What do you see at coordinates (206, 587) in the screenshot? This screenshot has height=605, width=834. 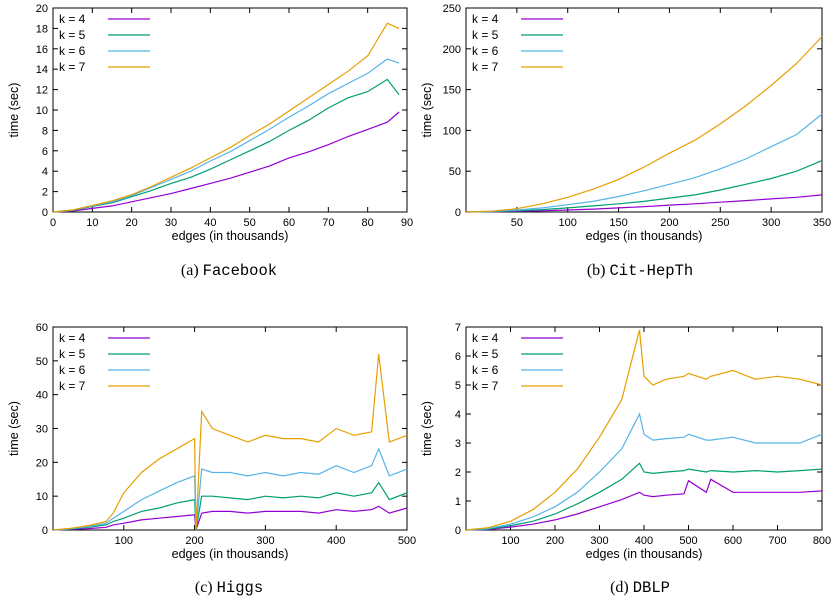 I see `caption-prefix: (c)` at bounding box center [206, 587].